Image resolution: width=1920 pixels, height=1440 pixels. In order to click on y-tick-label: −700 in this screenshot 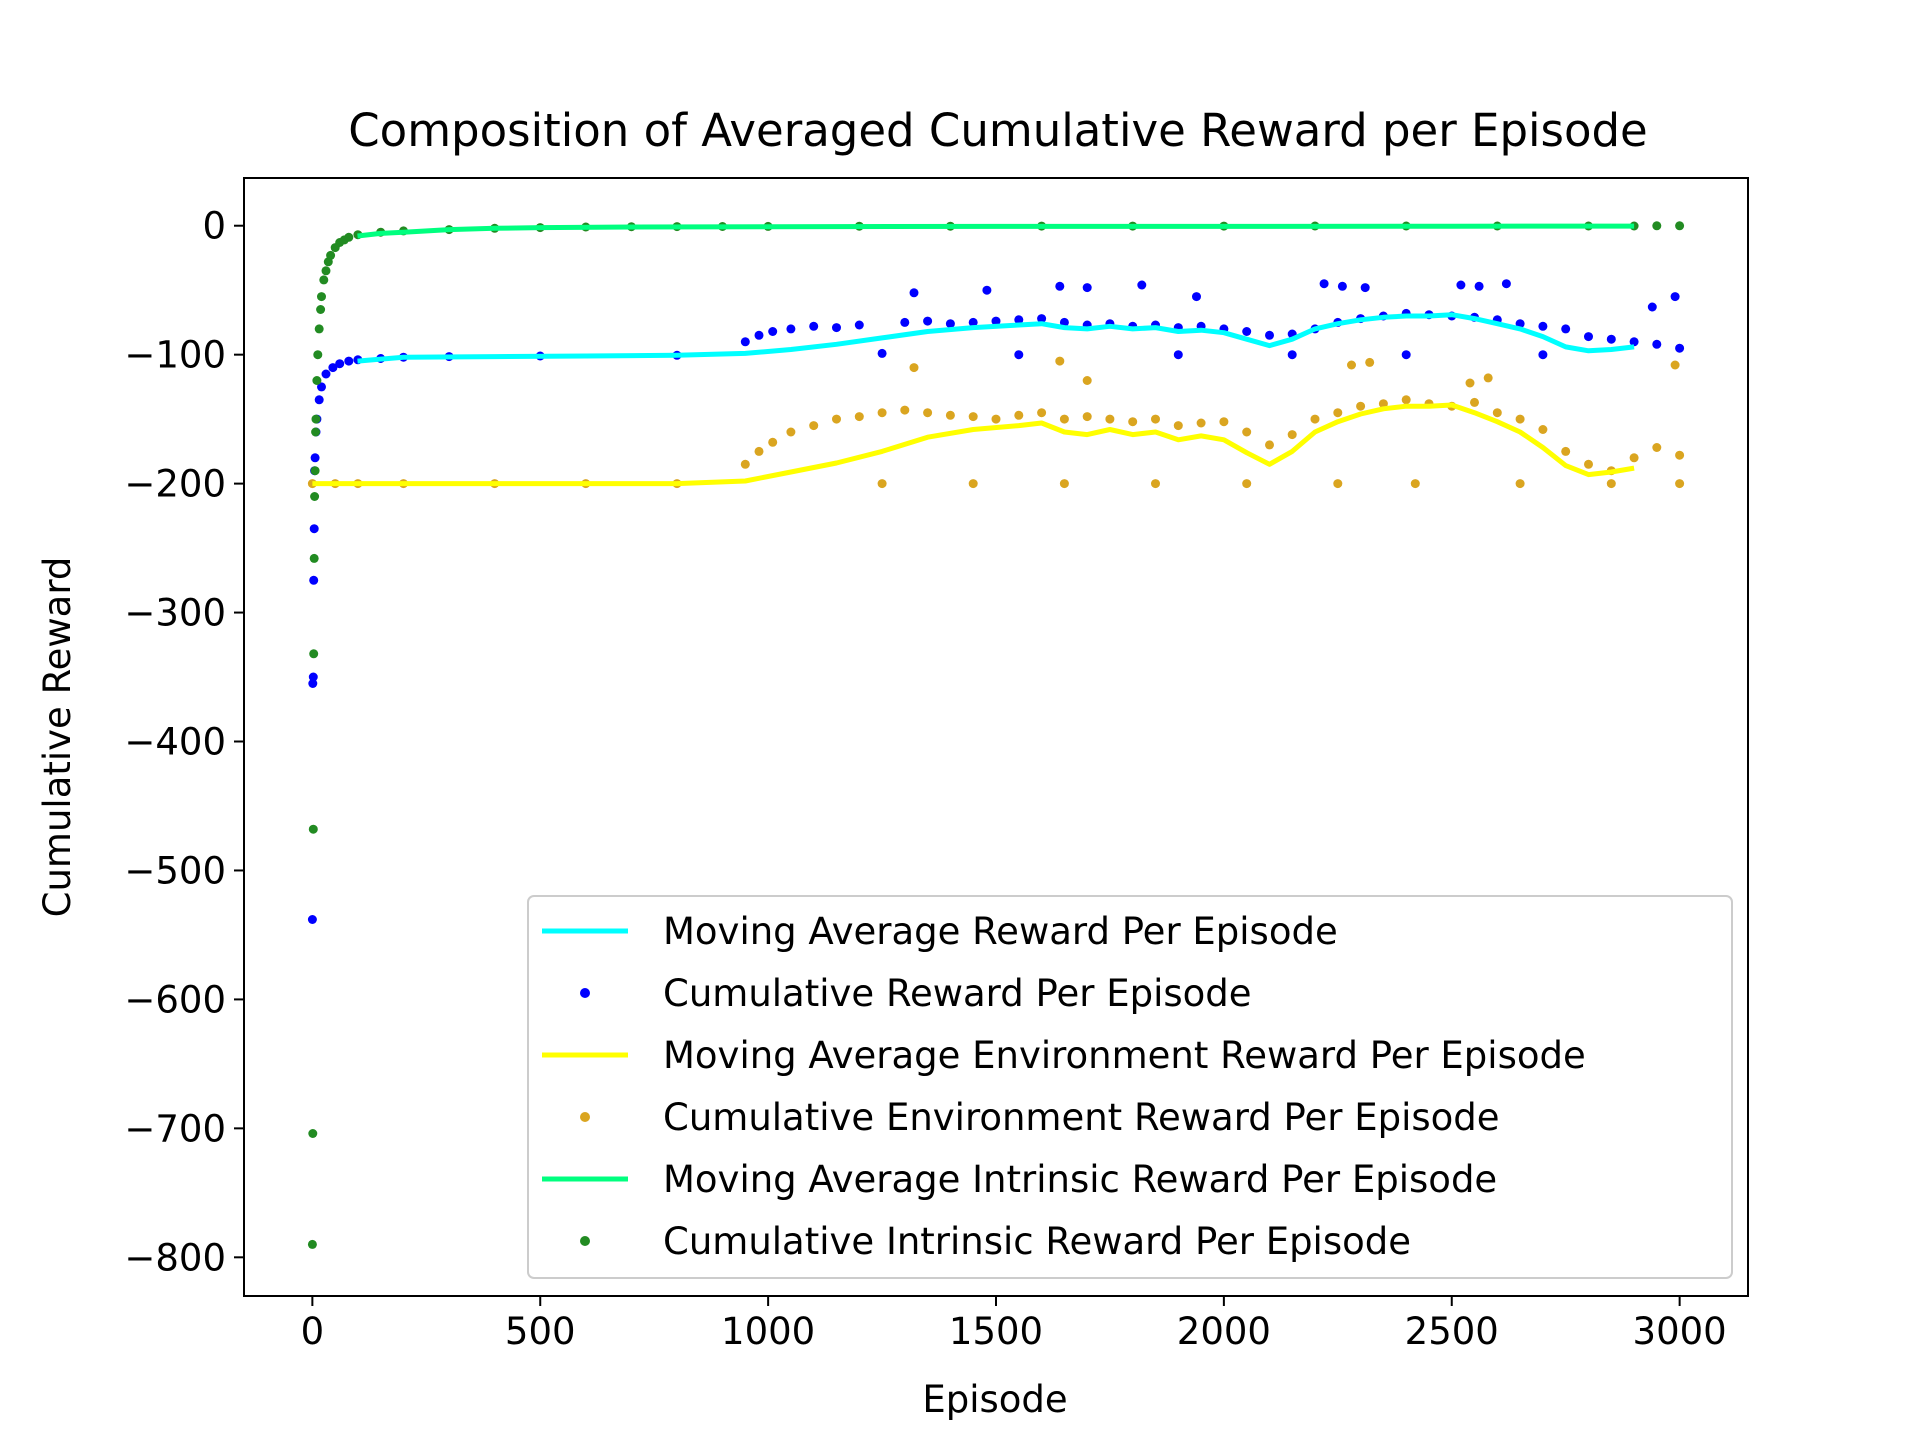, I will do `click(175, 1128)`.